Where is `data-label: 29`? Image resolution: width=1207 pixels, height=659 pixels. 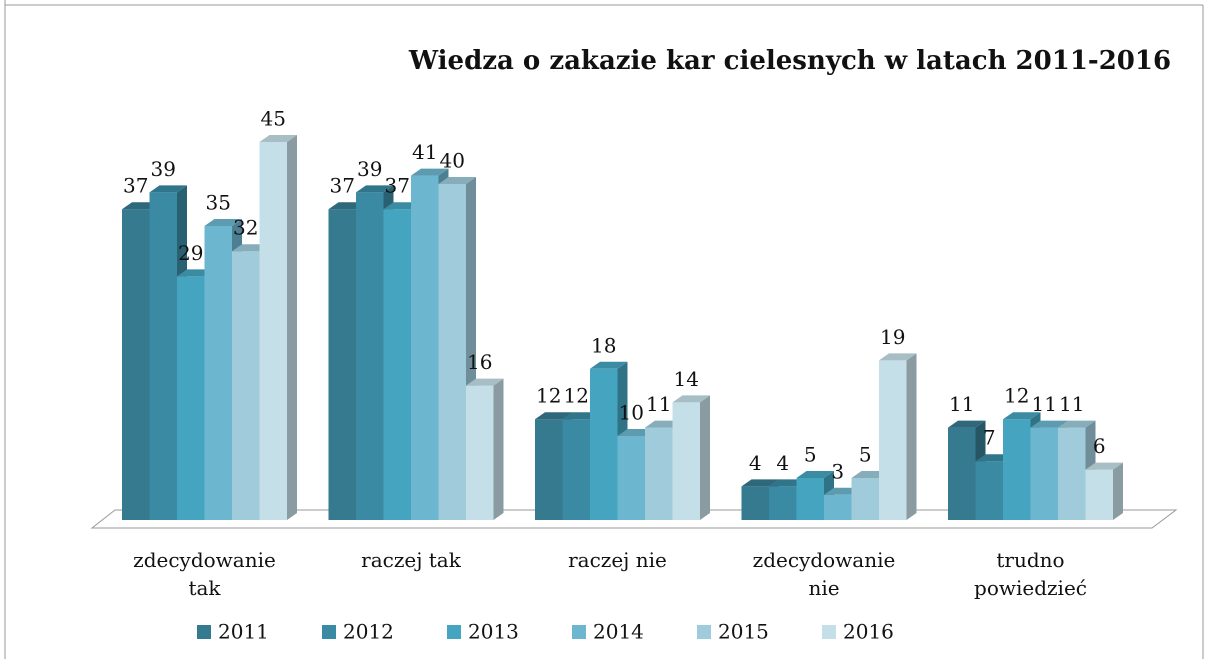
data-label: 29 is located at coordinates (190, 253).